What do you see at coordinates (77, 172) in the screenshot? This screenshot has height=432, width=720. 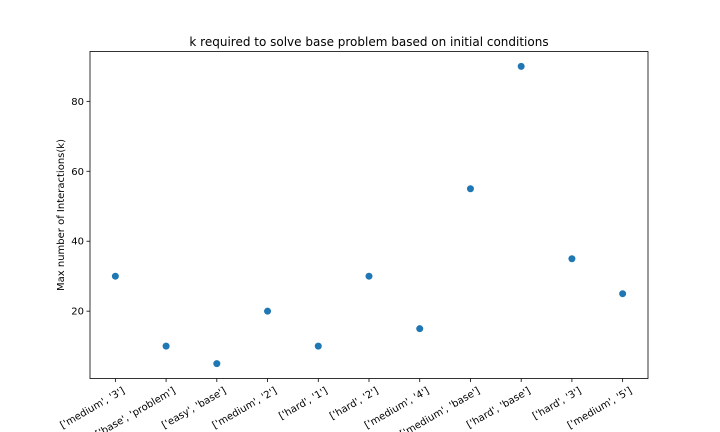 I see `y-tick-label: 60` at bounding box center [77, 172].